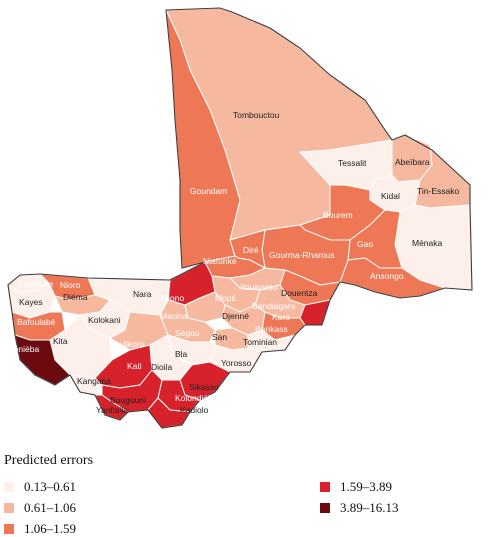  I want to click on legend-item-5: 3.89–16.13, so click(359, 508).